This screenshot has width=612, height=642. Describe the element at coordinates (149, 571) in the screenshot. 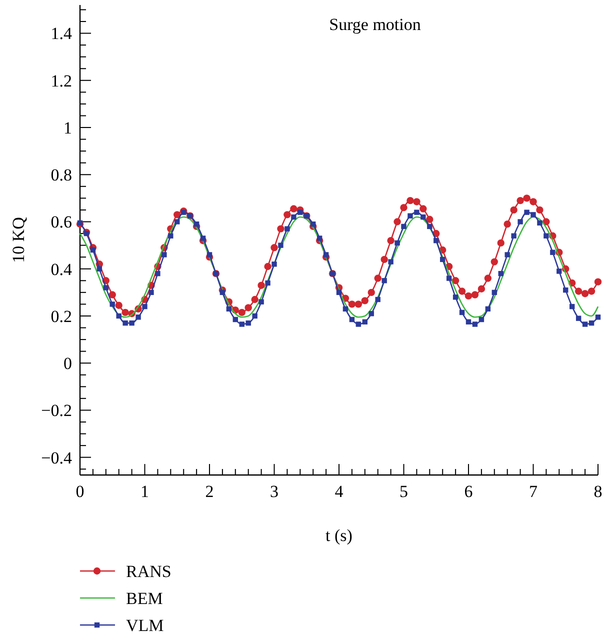

I see `legend-label: RANS` at that location.